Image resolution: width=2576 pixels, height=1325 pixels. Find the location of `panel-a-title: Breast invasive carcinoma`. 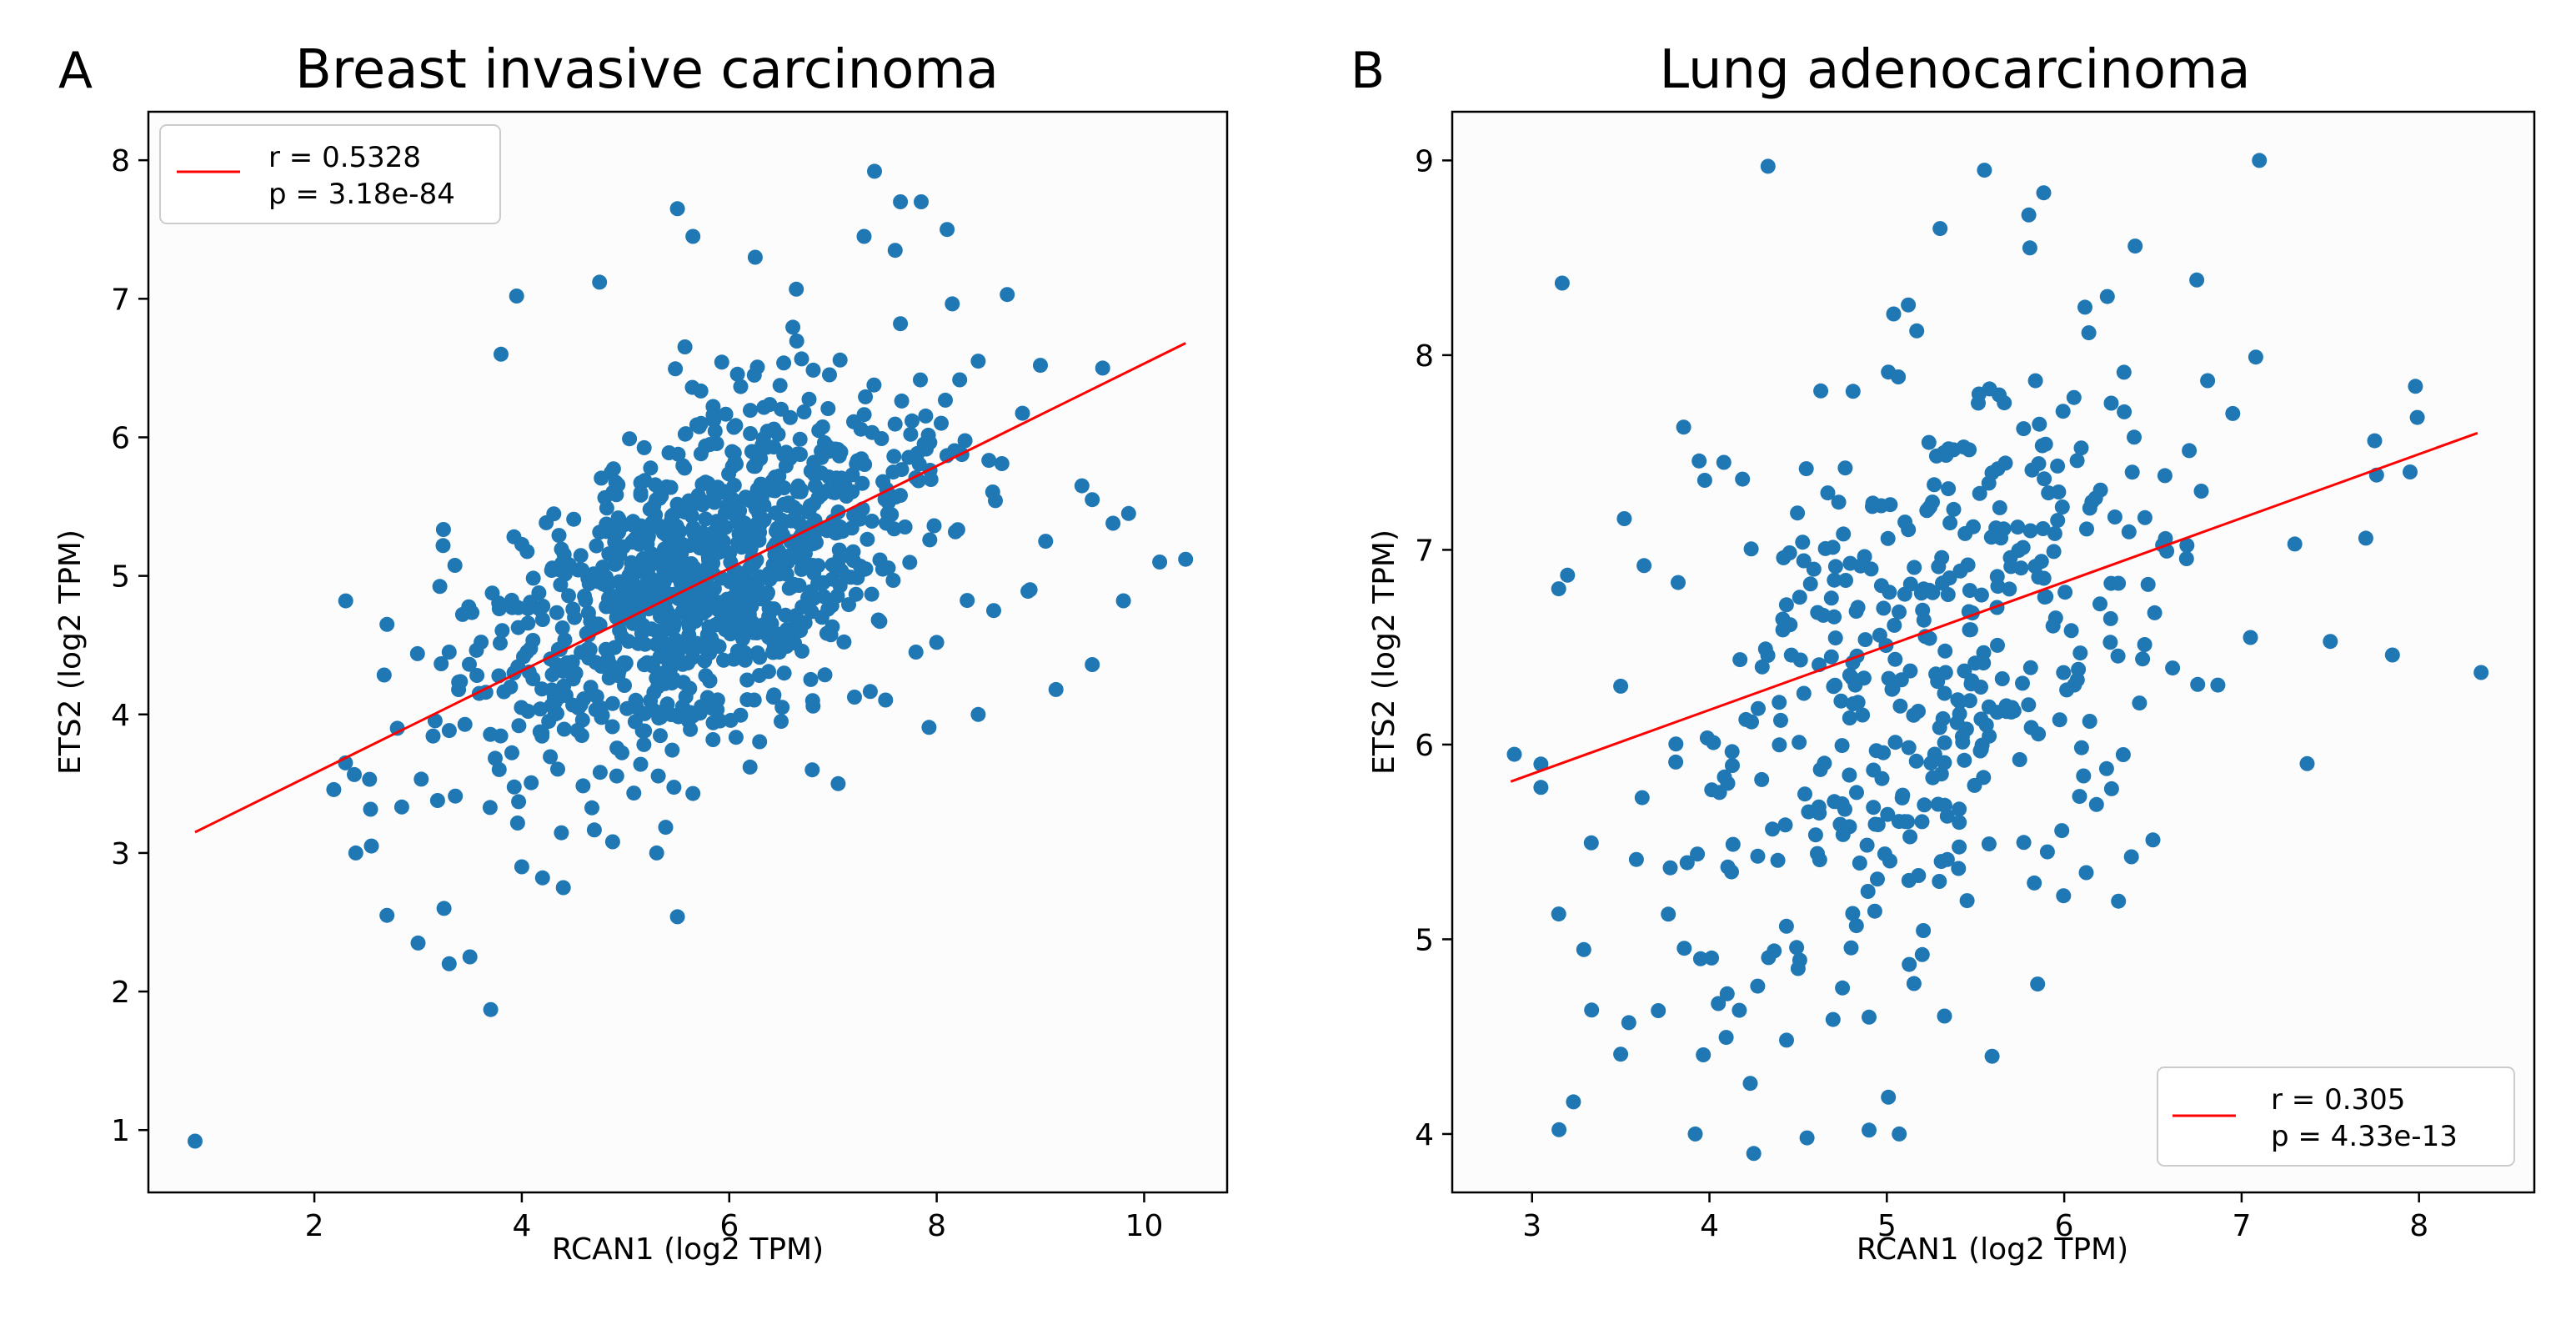

panel-a-title: Breast invasive carcinoma is located at coordinates (647, 70).